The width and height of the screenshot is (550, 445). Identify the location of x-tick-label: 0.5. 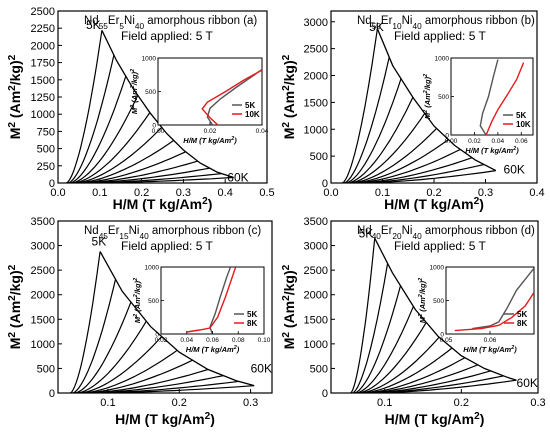
(266, 193).